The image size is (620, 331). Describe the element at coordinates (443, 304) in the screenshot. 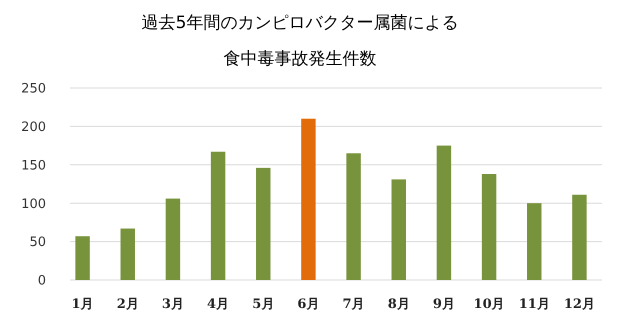

I see `x-tick-label: 9月` at that location.